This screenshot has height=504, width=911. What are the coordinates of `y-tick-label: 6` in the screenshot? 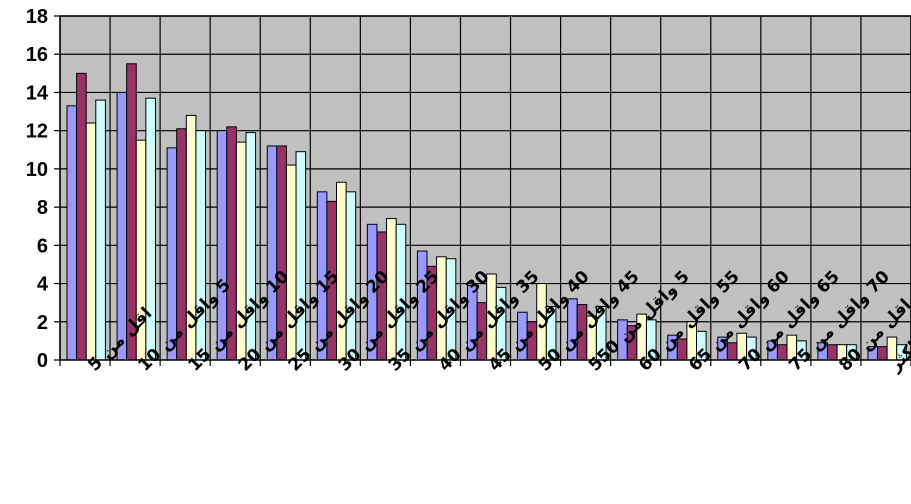 It's located at (42, 246).